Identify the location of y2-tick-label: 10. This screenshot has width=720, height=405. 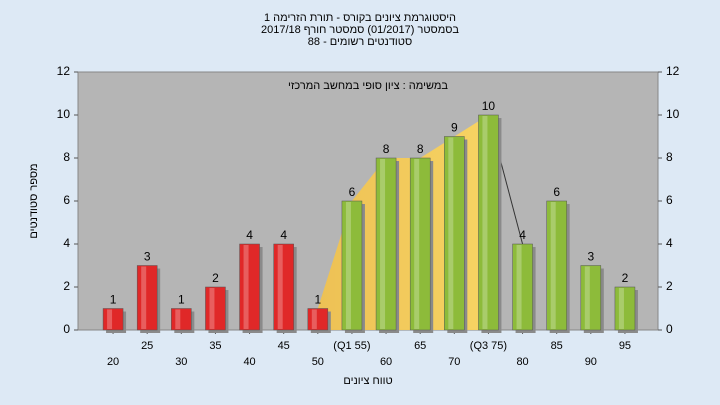
(673, 114).